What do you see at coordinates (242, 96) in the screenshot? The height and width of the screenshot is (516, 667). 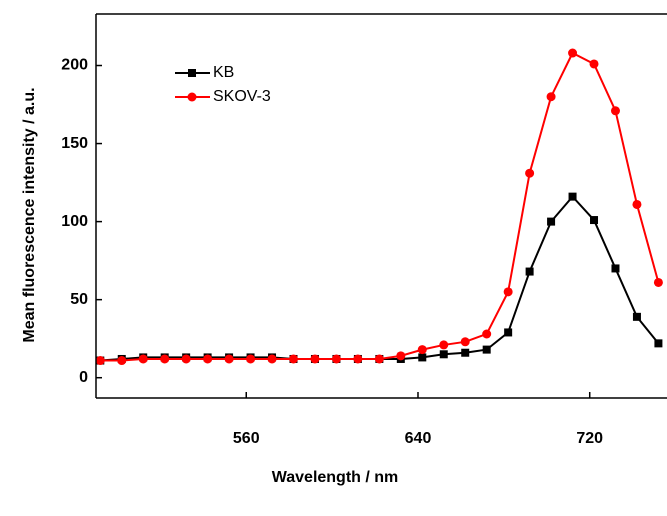 I see `legend-label: SKOV-3` at bounding box center [242, 96].